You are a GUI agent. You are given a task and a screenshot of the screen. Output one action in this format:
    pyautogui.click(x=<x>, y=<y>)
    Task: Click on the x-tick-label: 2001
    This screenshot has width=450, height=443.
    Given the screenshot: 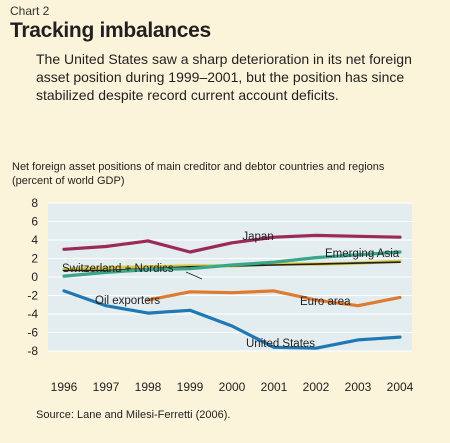 What is the action you would take?
    pyautogui.click(x=274, y=387)
    